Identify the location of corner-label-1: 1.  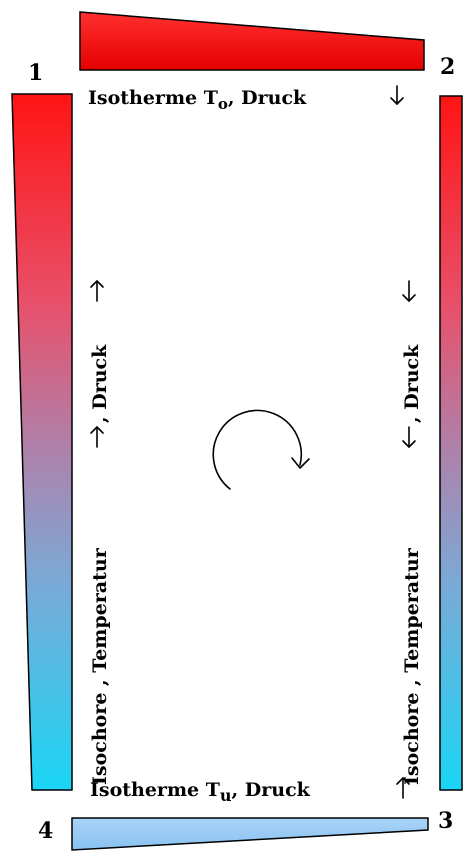
(35, 73).